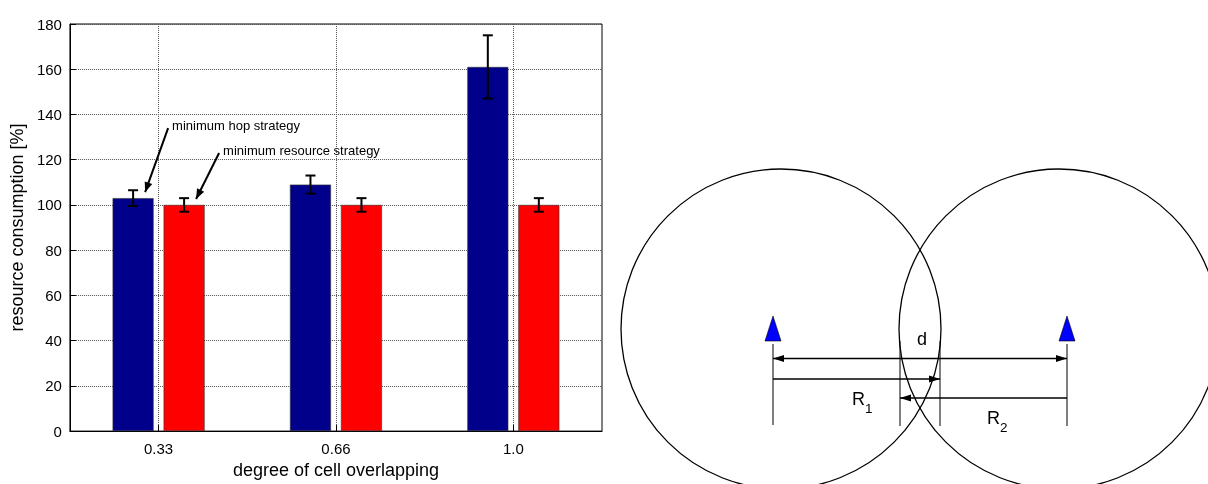 This screenshot has height=484, width=1208. What do you see at coordinates (17, 227) in the screenshot?
I see `y-axis-title: resource consumption [%]` at bounding box center [17, 227].